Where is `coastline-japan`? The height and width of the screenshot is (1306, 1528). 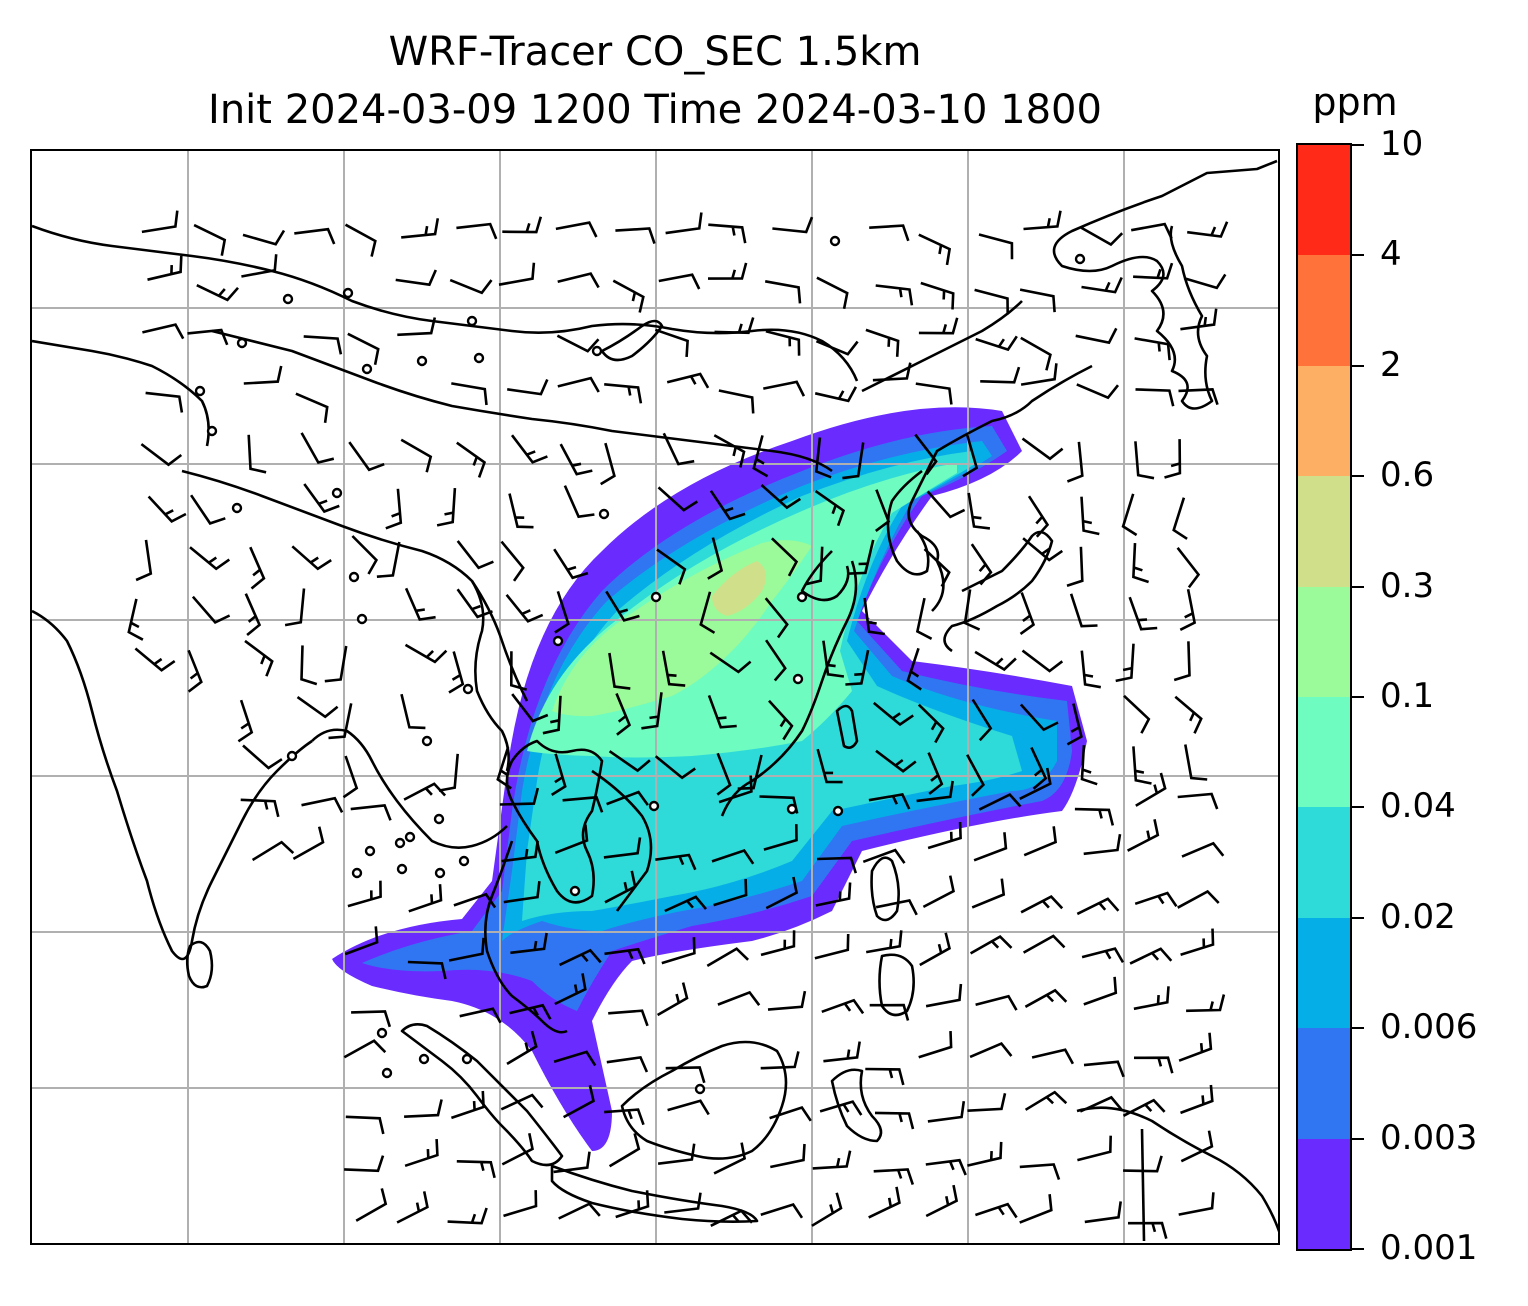 coastline-japan is located at coordinates (998, 591).